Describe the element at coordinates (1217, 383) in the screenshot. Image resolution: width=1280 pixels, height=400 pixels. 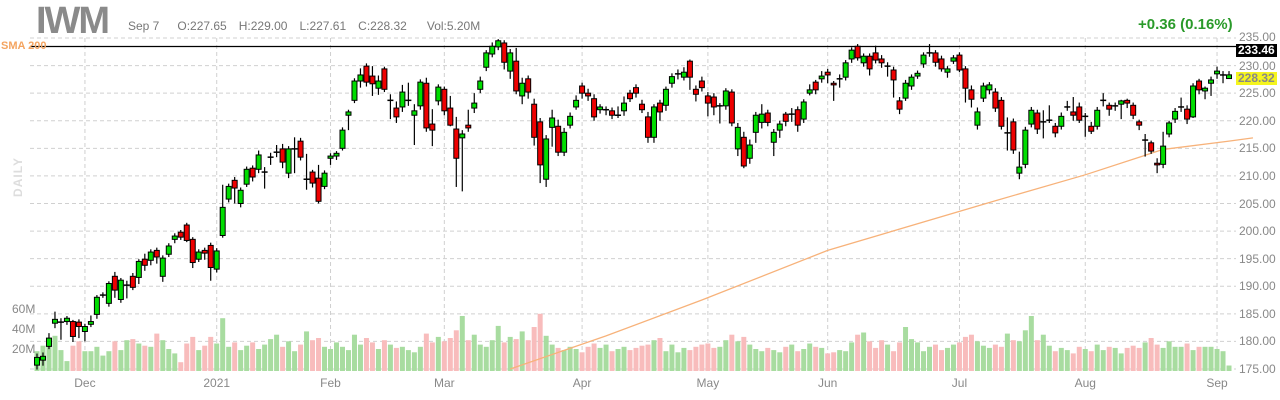
I see `month-label: Sep` at that location.